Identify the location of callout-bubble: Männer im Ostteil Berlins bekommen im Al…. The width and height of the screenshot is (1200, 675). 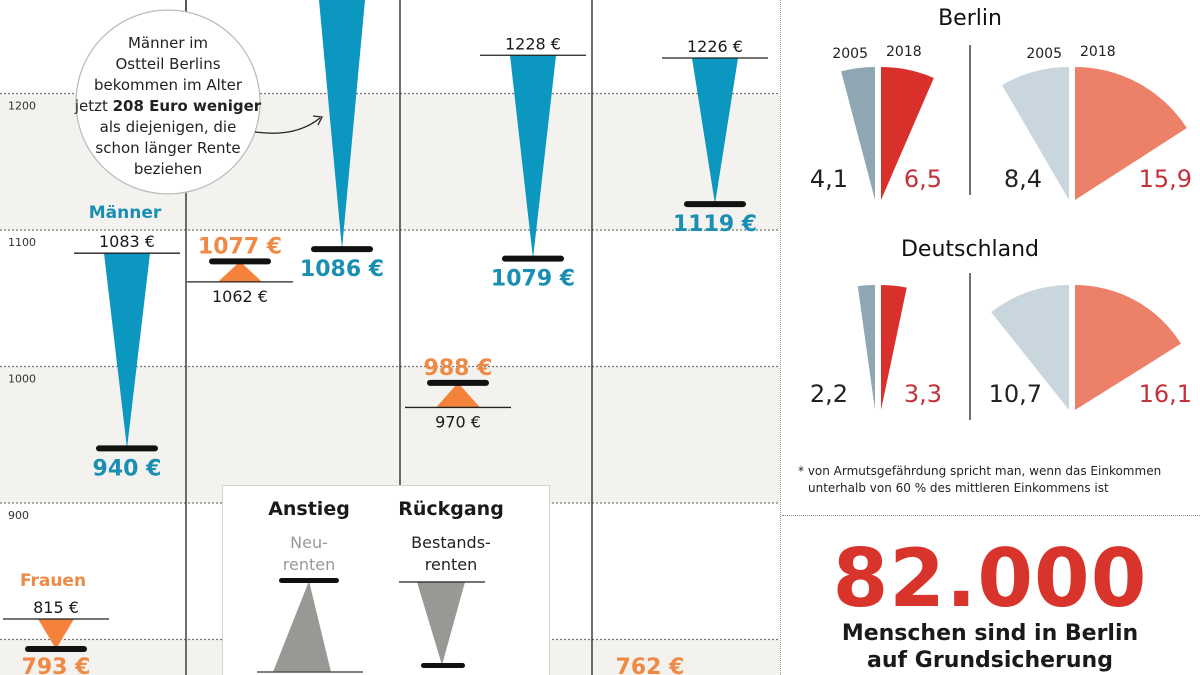
(198, 97).